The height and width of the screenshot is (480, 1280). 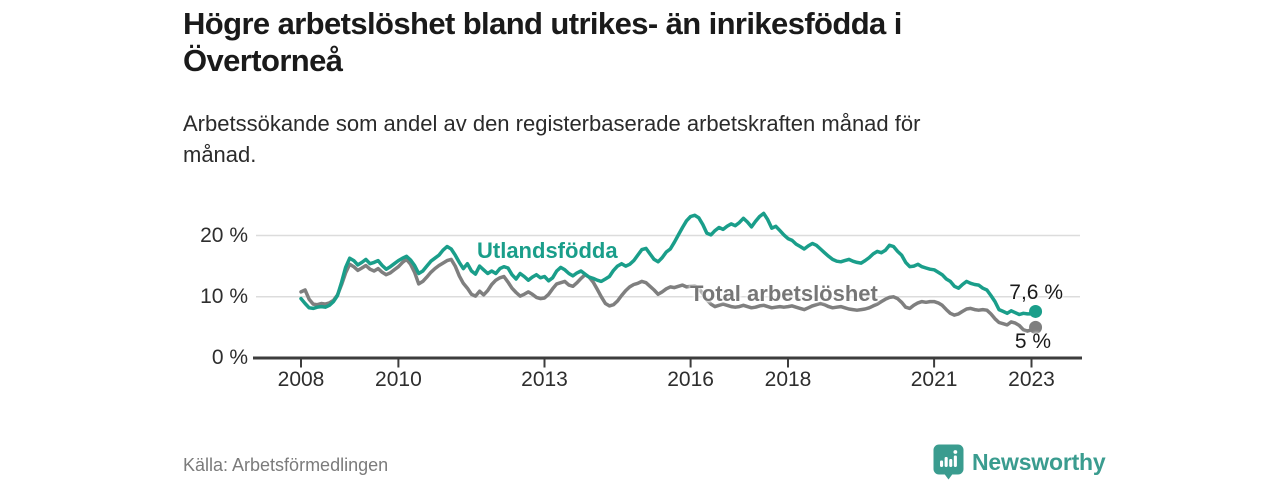 What do you see at coordinates (1031, 379) in the screenshot?
I see `x-tick-label-2023: 2023` at bounding box center [1031, 379].